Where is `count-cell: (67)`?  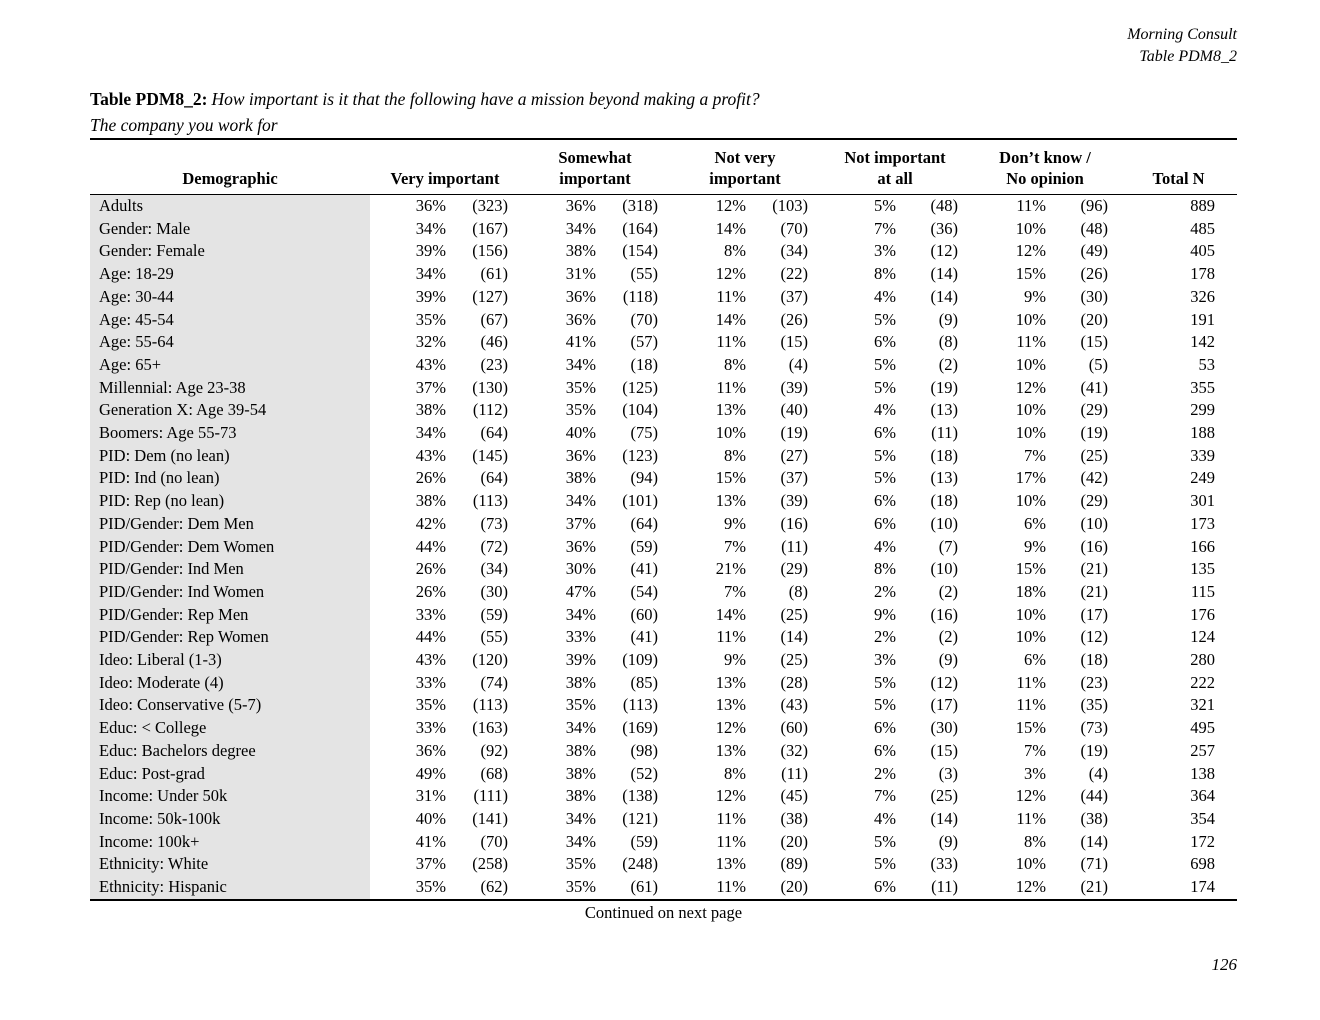
count-cell: (67) is located at coordinates (494, 319).